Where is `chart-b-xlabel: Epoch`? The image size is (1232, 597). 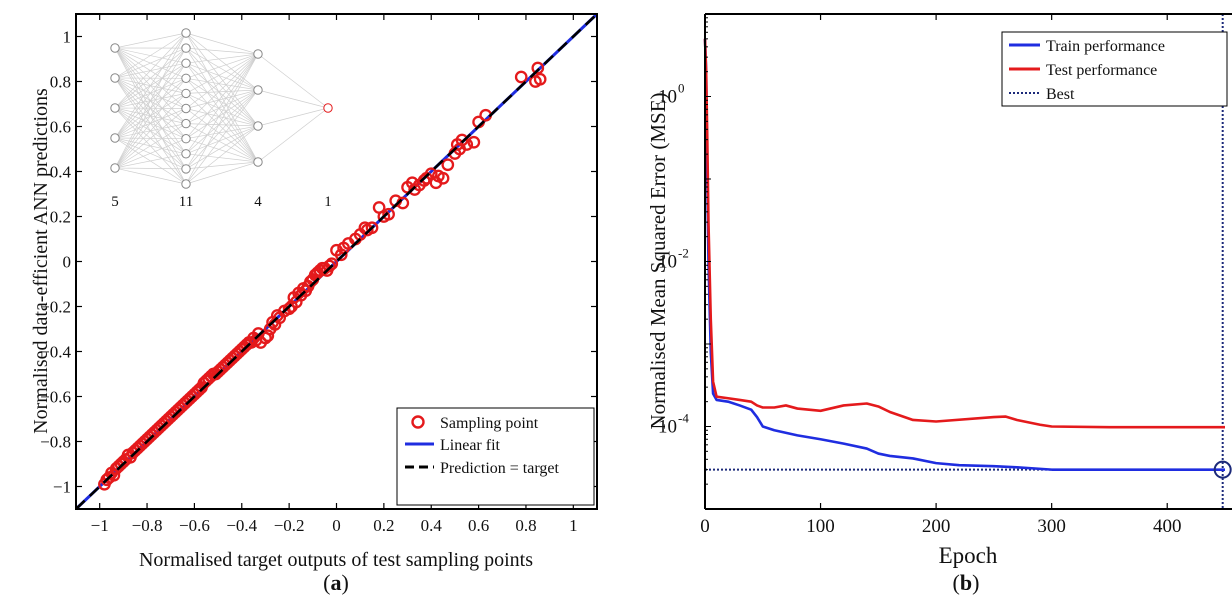 chart-b-xlabel: Epoch is located at coordinates (968, 555).